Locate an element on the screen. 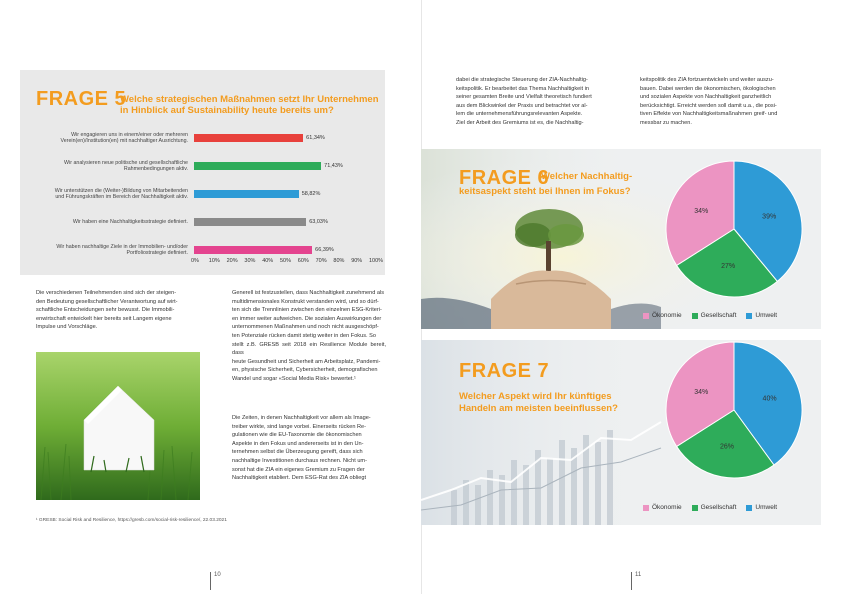  x-axis-tick-label: 30% is located at coordinates (250, 261).